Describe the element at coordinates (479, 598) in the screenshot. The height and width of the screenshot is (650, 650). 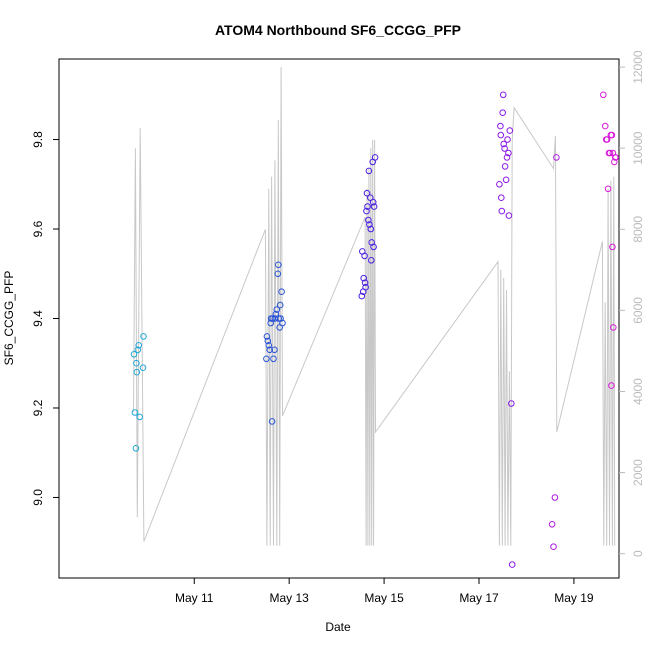
I see `x-tick-label: May 17` at that location.